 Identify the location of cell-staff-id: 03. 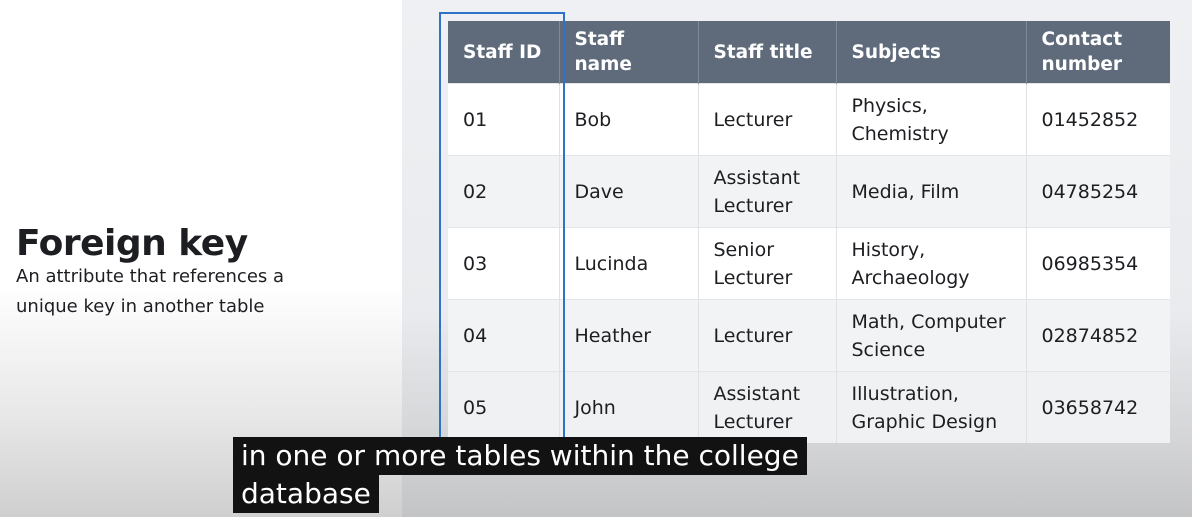
(504, 263).